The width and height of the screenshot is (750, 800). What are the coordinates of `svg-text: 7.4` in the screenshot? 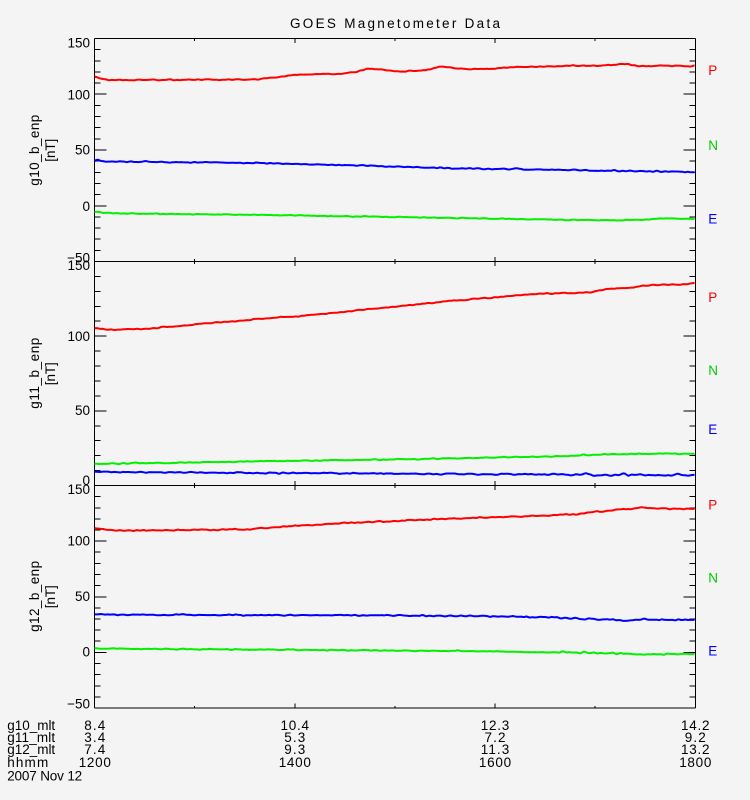 It's located at (94, 749).